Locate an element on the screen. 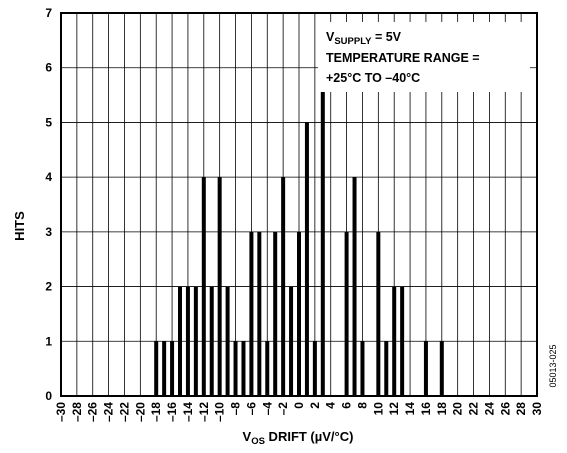 This screenshot has width=567, height=453. x-tick-label: –28 is located at coordinates (77, 412).